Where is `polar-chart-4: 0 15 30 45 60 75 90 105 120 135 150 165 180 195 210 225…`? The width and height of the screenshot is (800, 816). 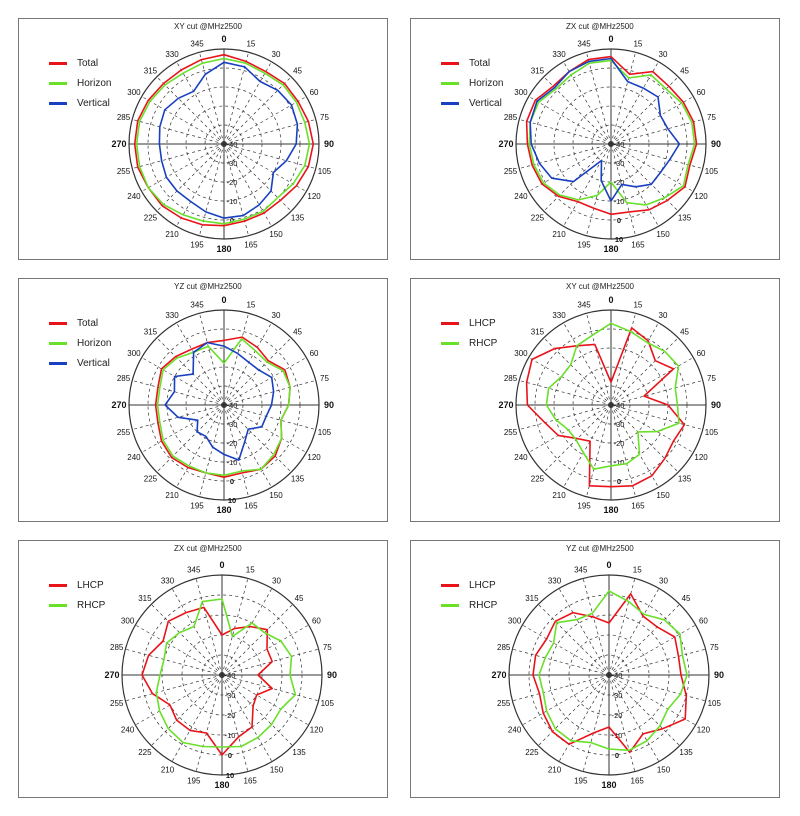
polar-chart-4: 0 15 30 45 60 75 90 105 120 135 150 165 180 195 210 225… is located at coordinates (609, 405).